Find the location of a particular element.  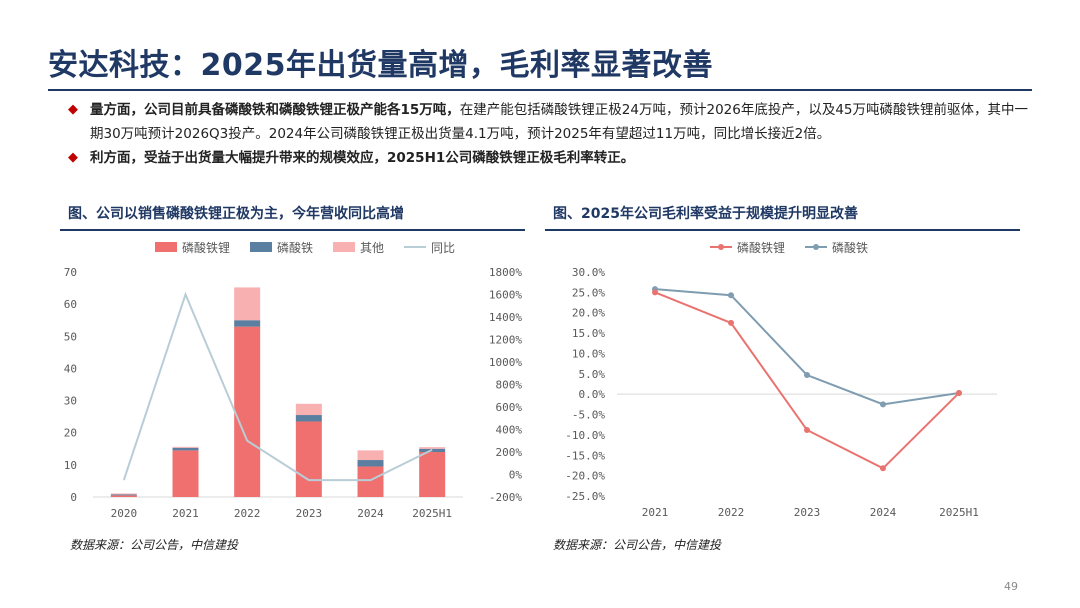

right-y-tick-label: 1000% is located at coordinates (505, 362).